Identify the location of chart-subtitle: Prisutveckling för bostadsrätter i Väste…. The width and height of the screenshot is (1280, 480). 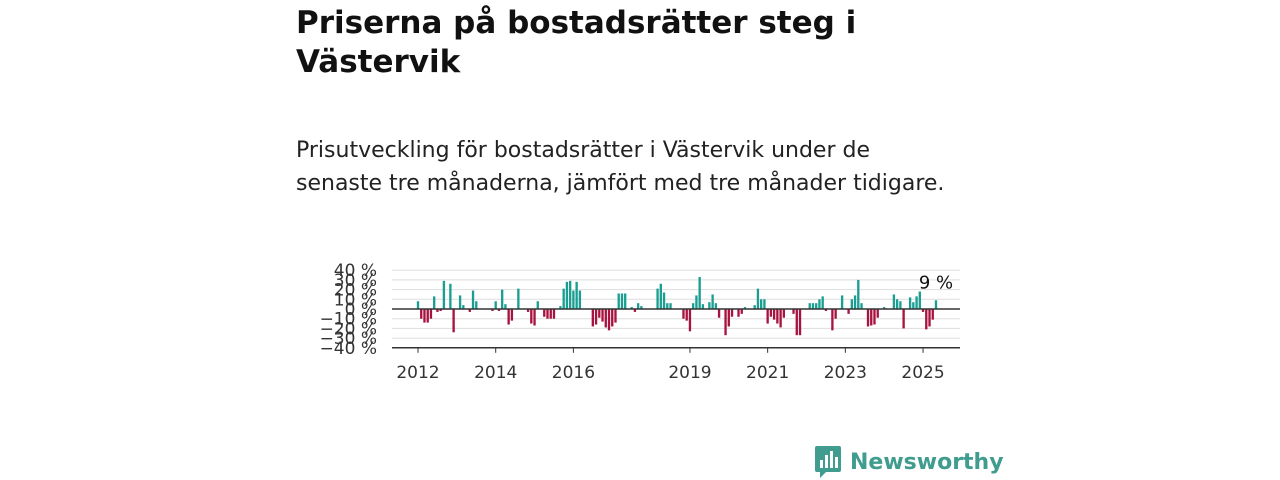
(620, 167).